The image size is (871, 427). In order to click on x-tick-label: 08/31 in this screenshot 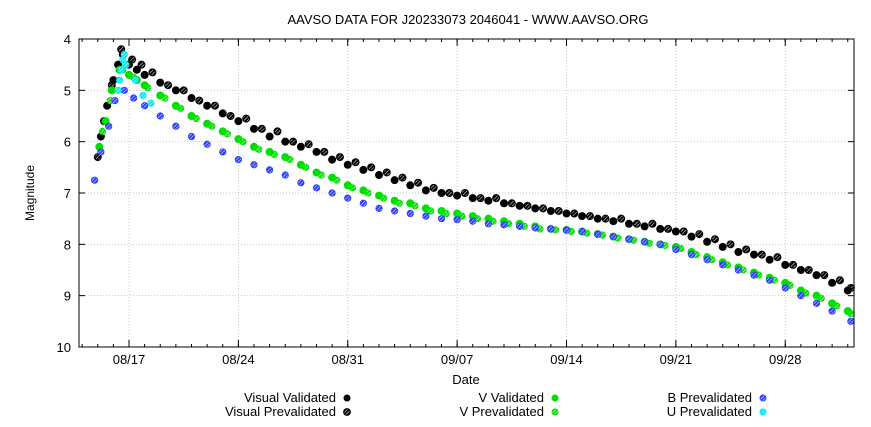, I will do `click(347, 359)`.